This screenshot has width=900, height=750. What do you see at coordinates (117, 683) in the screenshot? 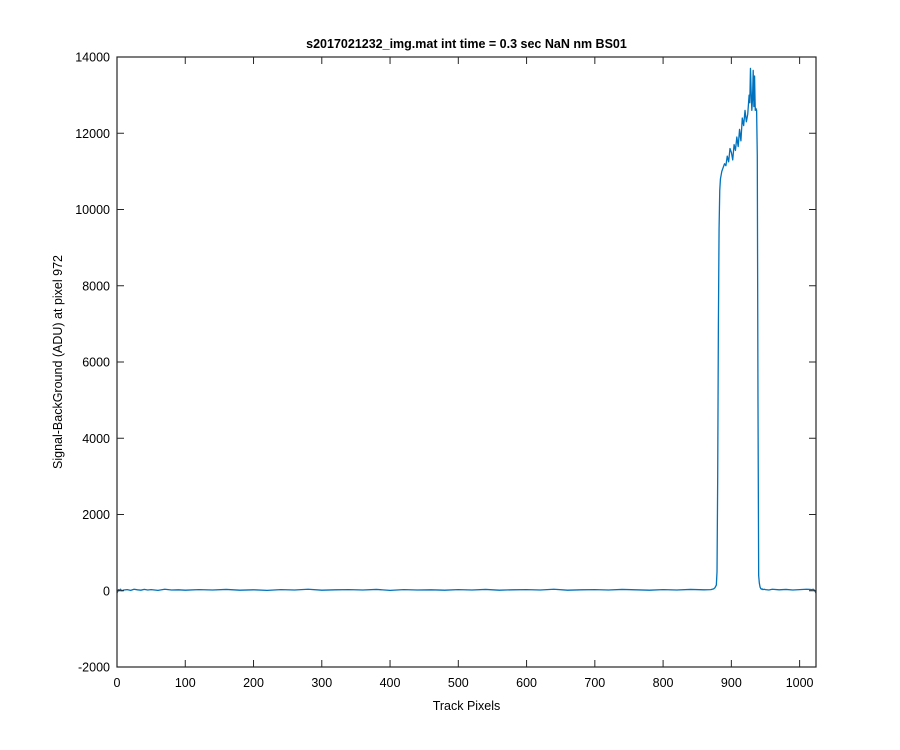
I see `x-tick-label: 0` at bounding box center [117, 683].